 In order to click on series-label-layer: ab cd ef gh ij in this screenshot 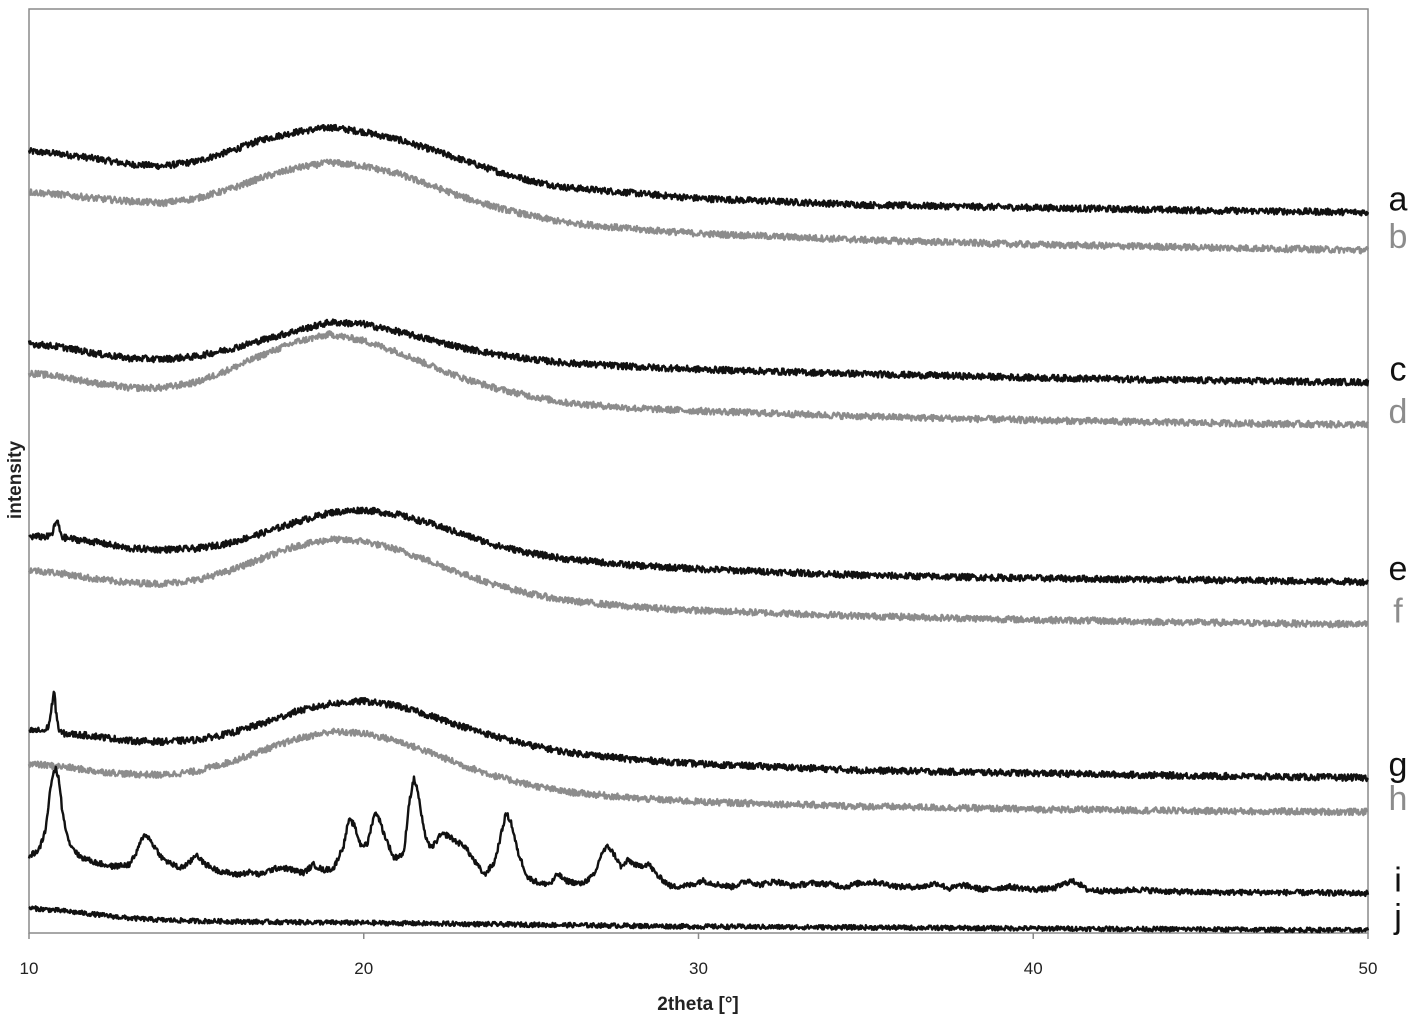, I will do `click(1398, 558)`.